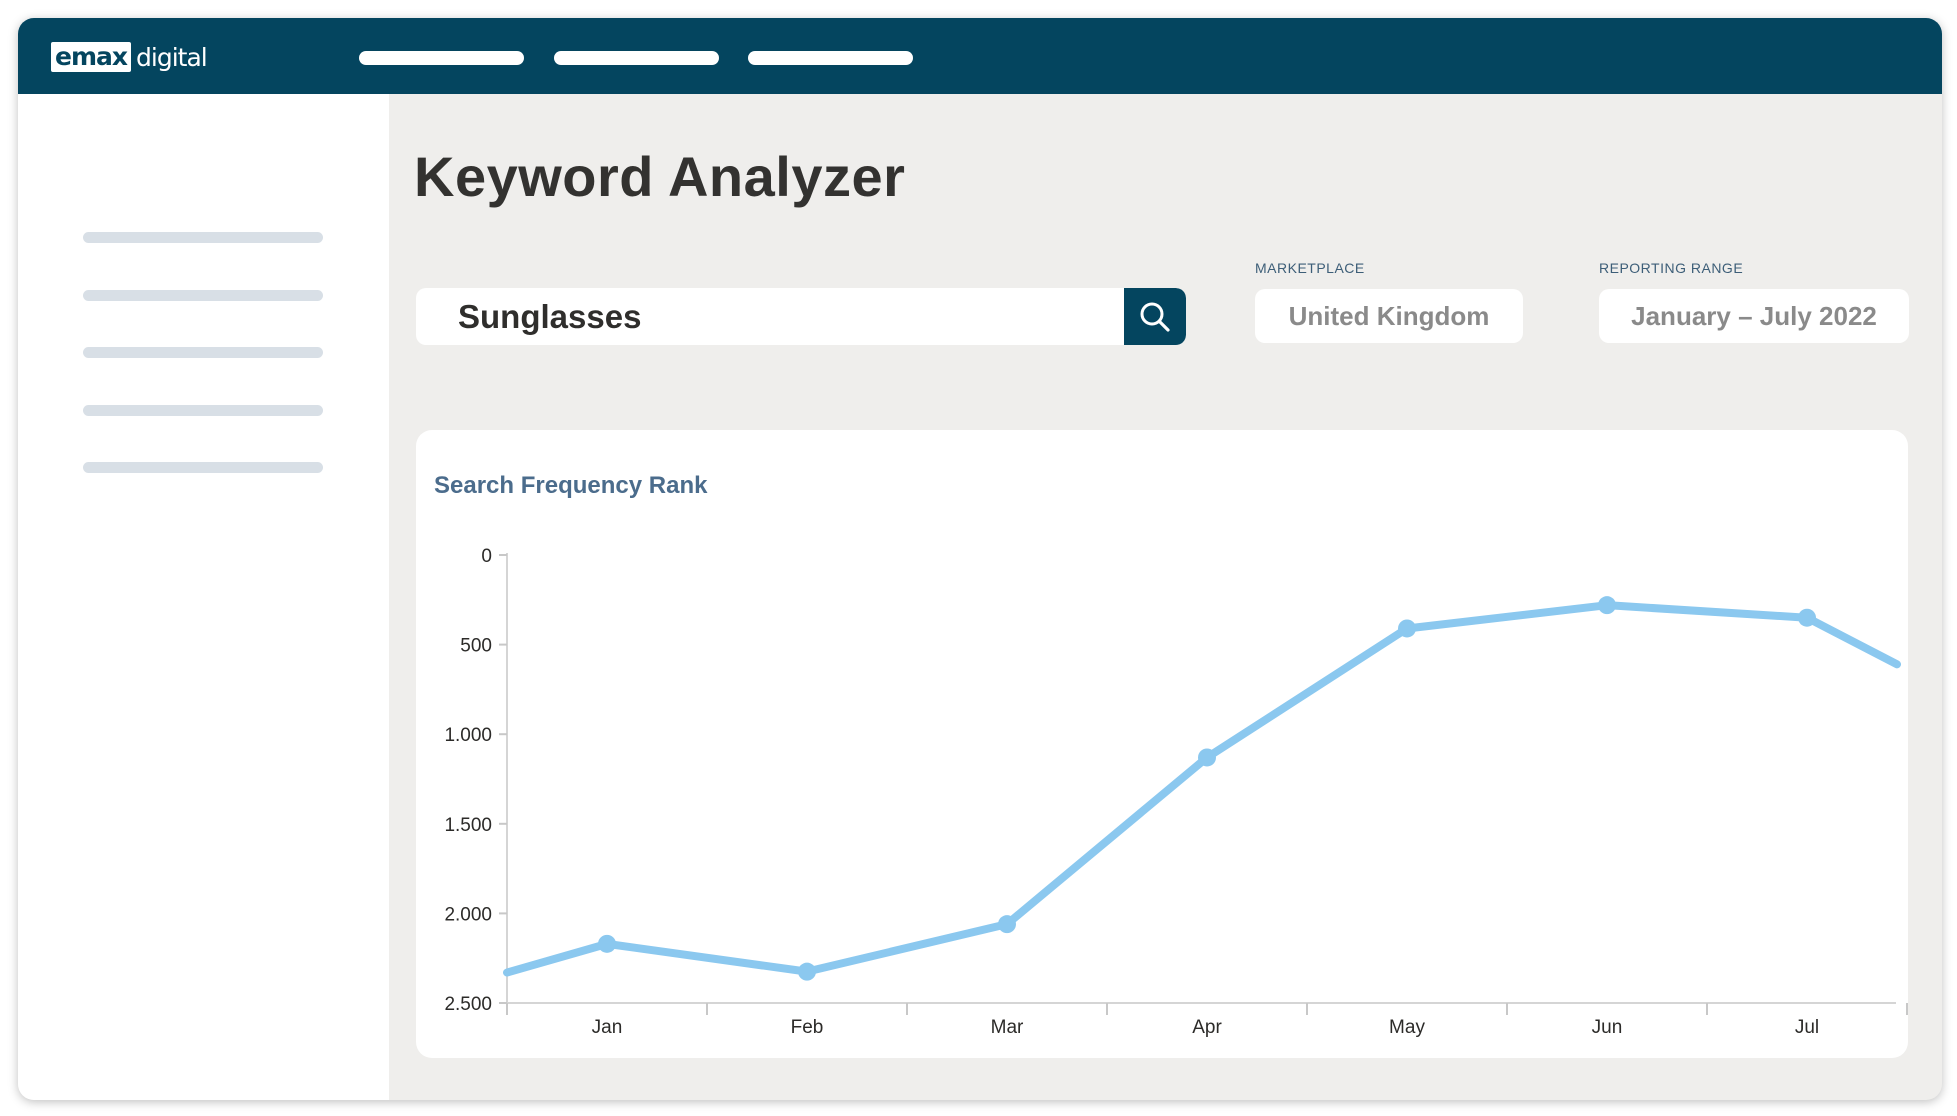 This screenshot has height=1116, width=1957. I want to click on logo-mark: emax, so click(91, 57).